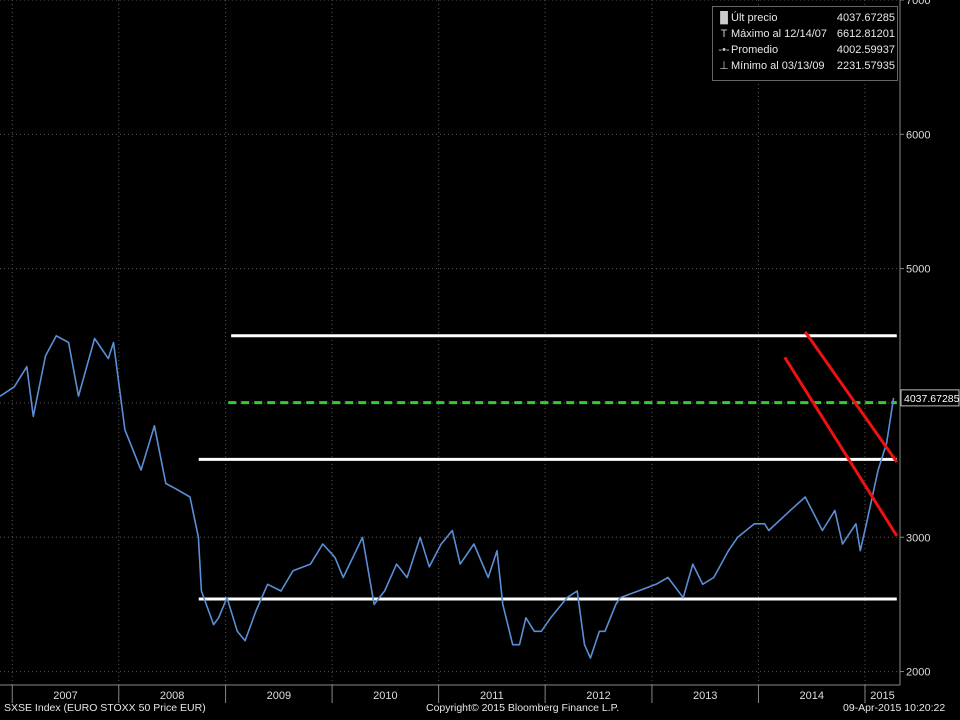 The image size is (960, 720). What do you see at coordinates (894, 708) in the screenshot?
I see `footer-timestamp: 09-Apr-2015 10:20:22` at bounding box center [894, 708].